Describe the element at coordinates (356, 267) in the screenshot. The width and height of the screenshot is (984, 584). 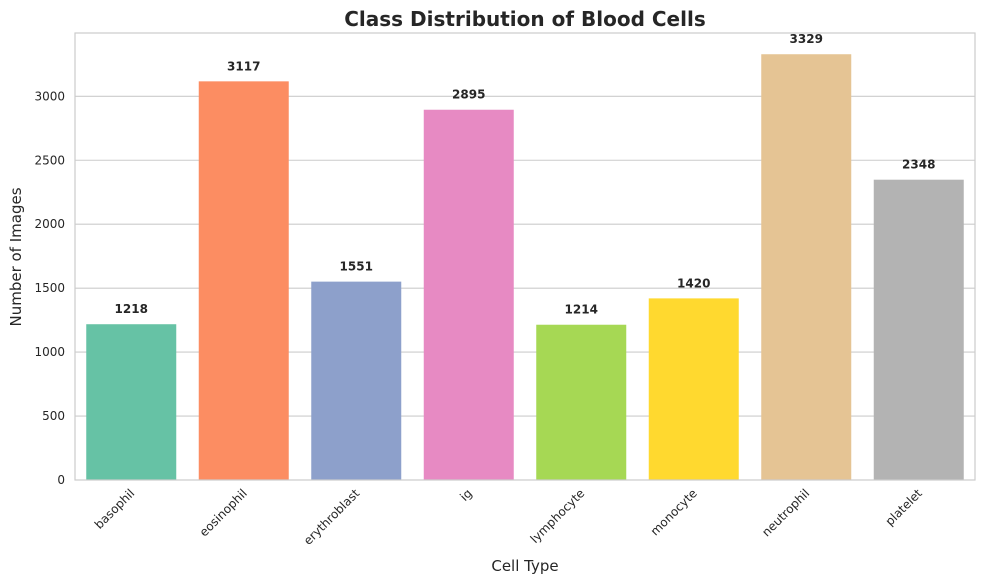
I see `bar-value-label: 1551` at that location.